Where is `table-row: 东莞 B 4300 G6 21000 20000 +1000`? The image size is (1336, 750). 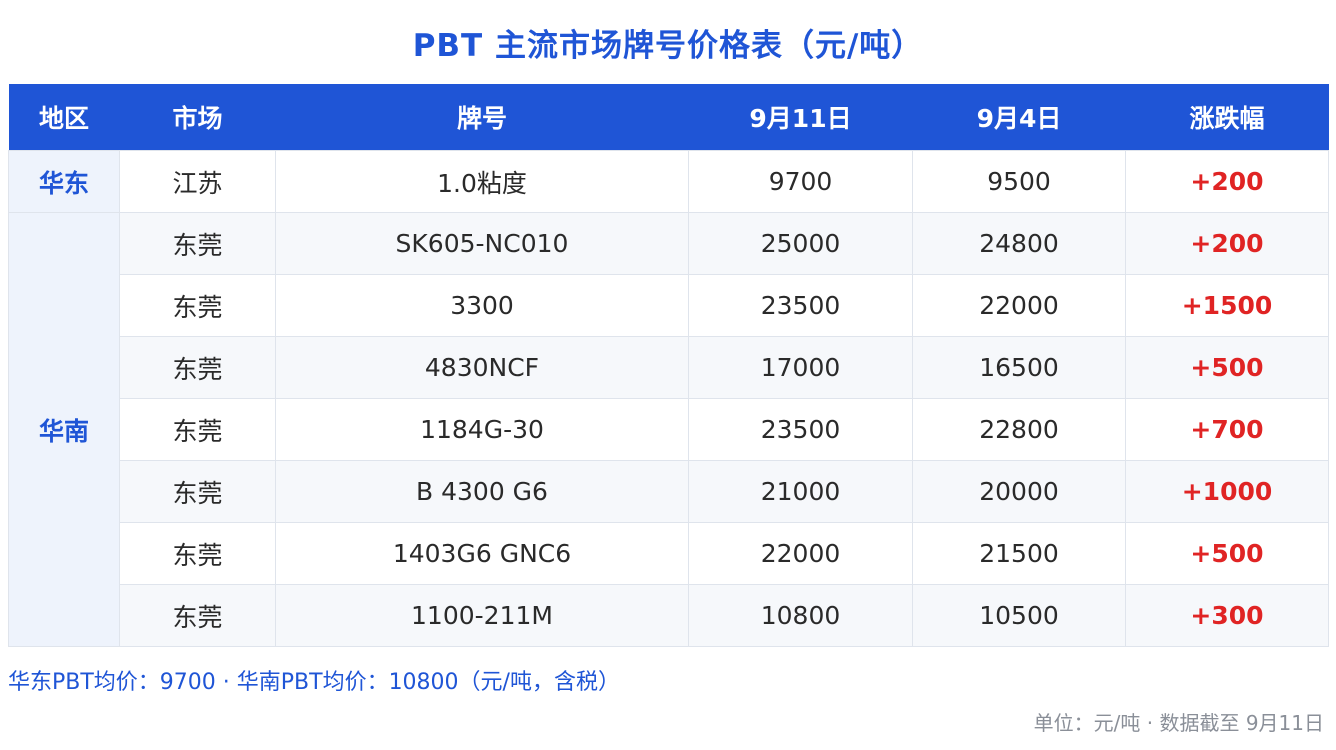 table-row: 东莞 B 4300 G6 21000 20000 +1000 is located at coordinates (669, 491).